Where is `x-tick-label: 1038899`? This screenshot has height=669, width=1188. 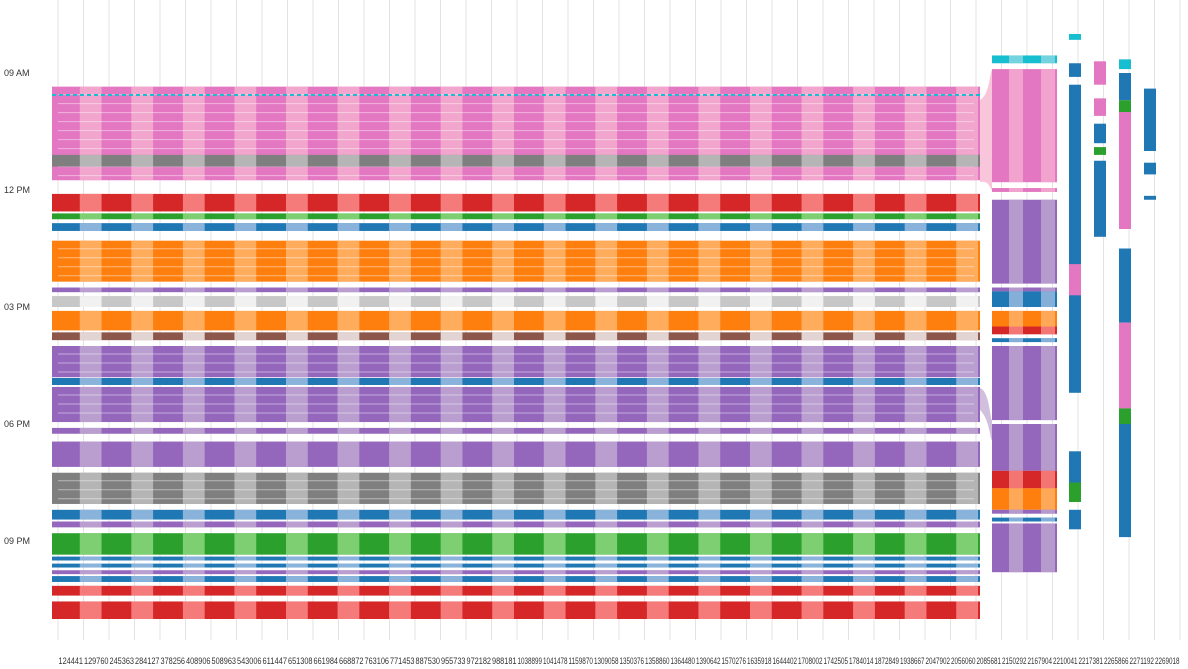
x-tick-label: 1038899 is located at coordinates (530, 661).